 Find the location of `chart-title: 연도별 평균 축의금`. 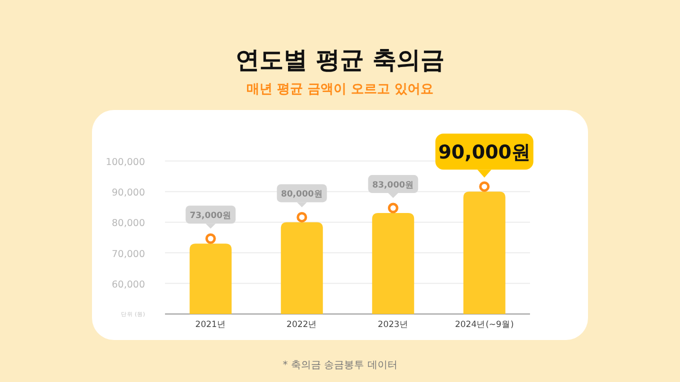

chart-title: 연도별 평균 축의금 is located at coordinates (340, 60).